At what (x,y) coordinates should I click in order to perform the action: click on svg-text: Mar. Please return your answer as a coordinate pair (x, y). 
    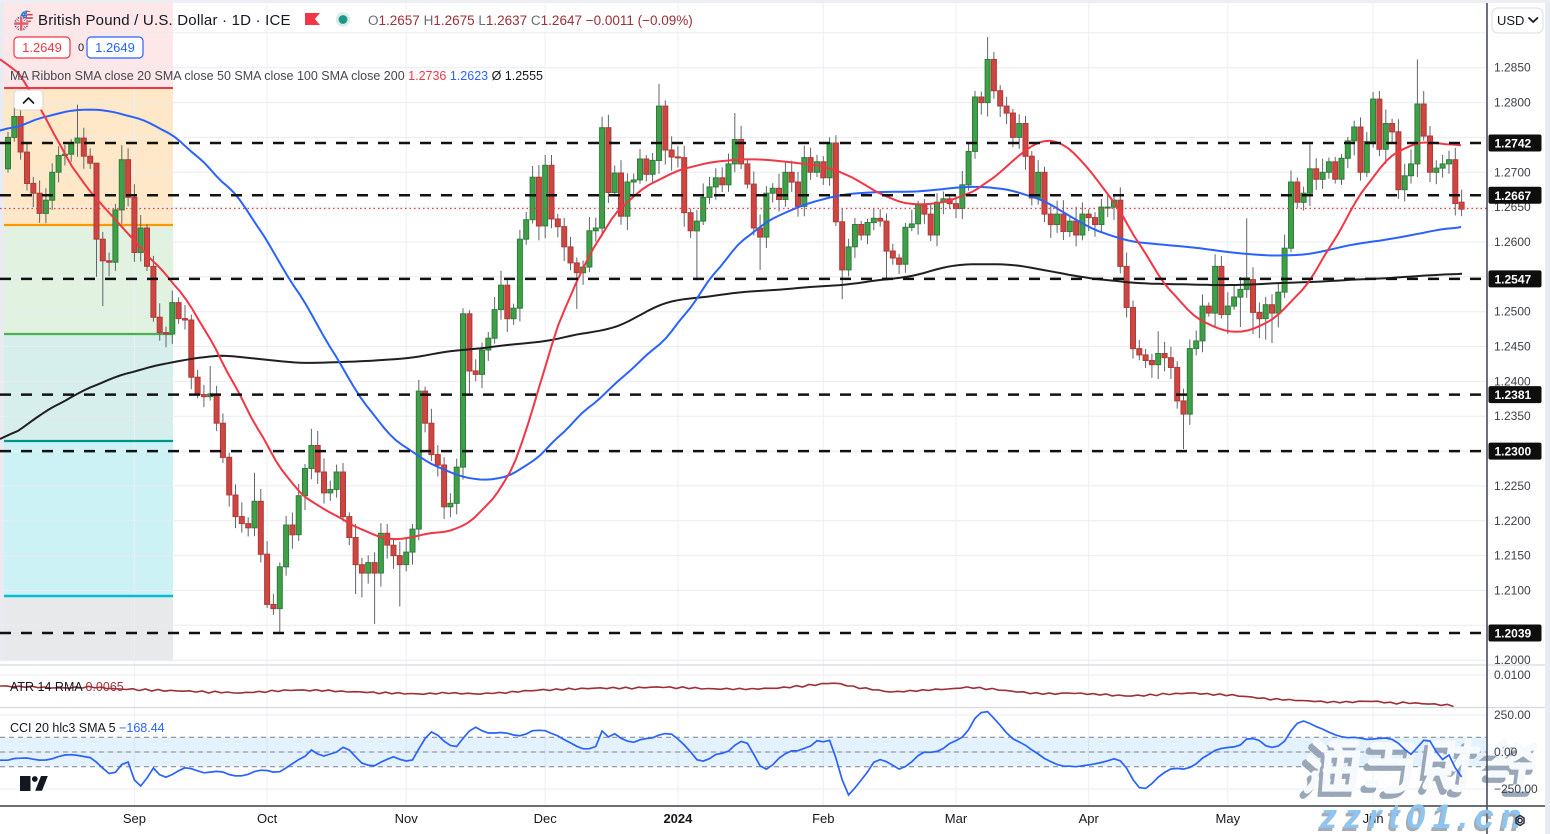
    Looking at the image, I should click on (956, 818).